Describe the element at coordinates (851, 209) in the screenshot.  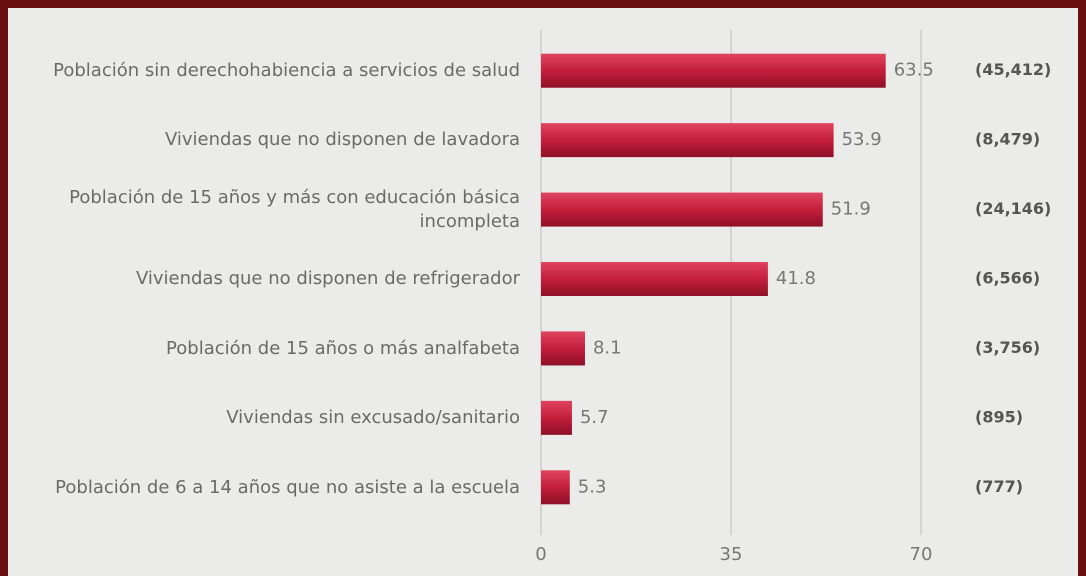
I see `value-label: 51.9` at that location.